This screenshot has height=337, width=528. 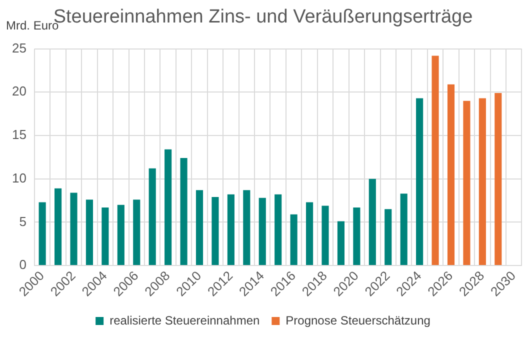 I want to click on y-tick-label: 15, so click(x=19, y=134).